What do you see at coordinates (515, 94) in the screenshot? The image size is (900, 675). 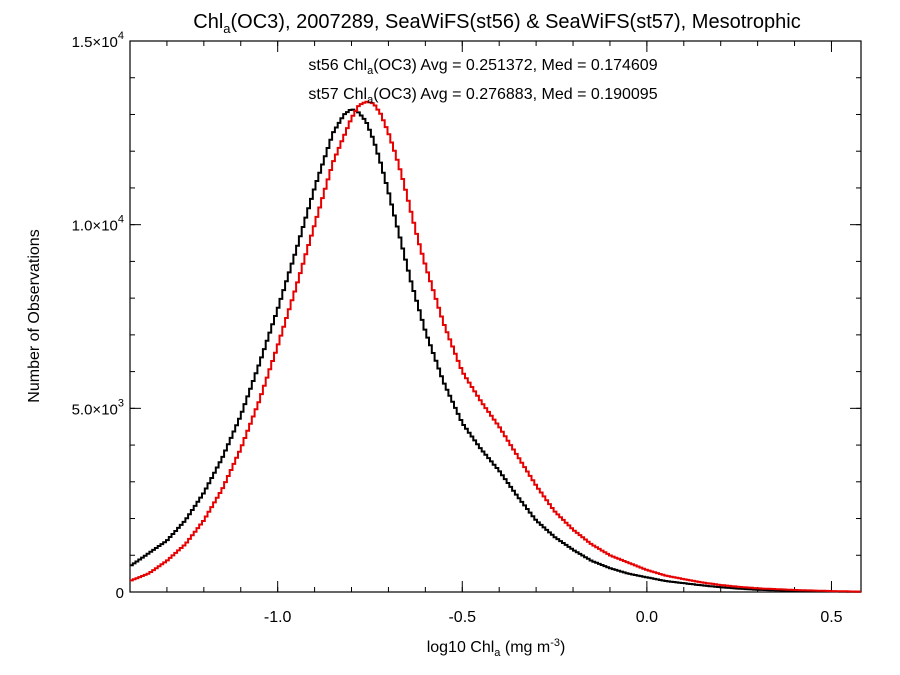 I see `legend-st57-suffix: (OC3) Avg = 0.276883, Med = 0.190095` at bounding box center [515, 94].